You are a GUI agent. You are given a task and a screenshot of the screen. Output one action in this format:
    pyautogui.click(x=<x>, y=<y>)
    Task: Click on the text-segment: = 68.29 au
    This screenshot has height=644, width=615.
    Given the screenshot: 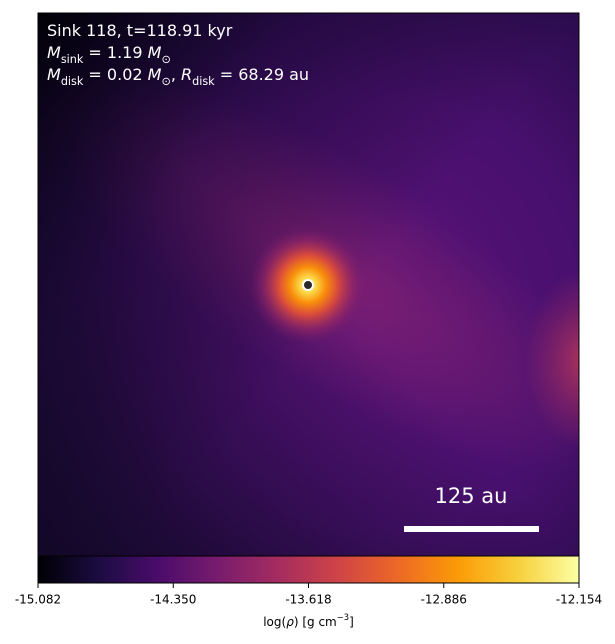 What is the action you would take?
    pyautogui.click(x=262, y=74)
    